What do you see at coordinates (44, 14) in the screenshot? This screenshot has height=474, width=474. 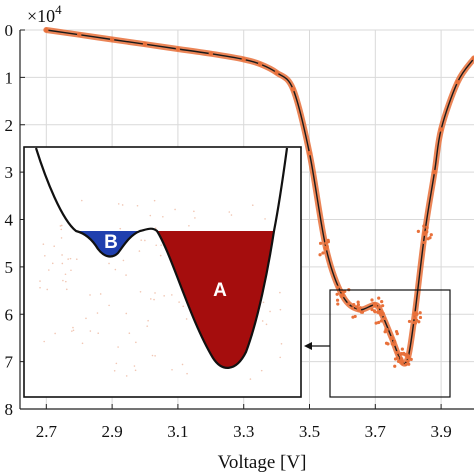 I see `y-multiplier-label: ×10⁴` at bounding box center [44, 14].